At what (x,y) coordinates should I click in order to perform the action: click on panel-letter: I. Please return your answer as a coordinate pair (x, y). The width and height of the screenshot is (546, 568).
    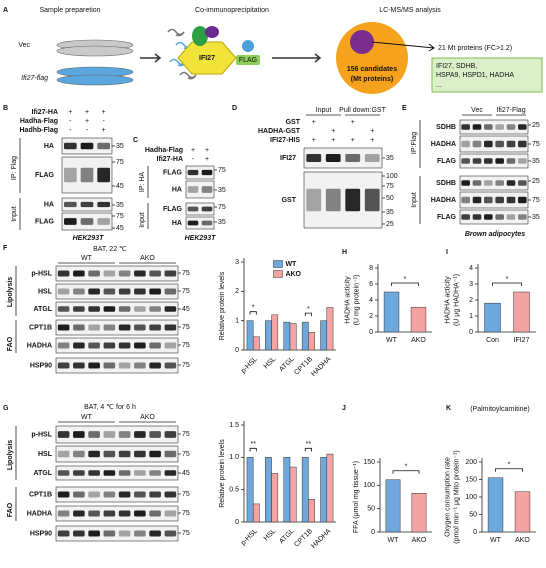
    Looking at the image, I should click on (447, 252).